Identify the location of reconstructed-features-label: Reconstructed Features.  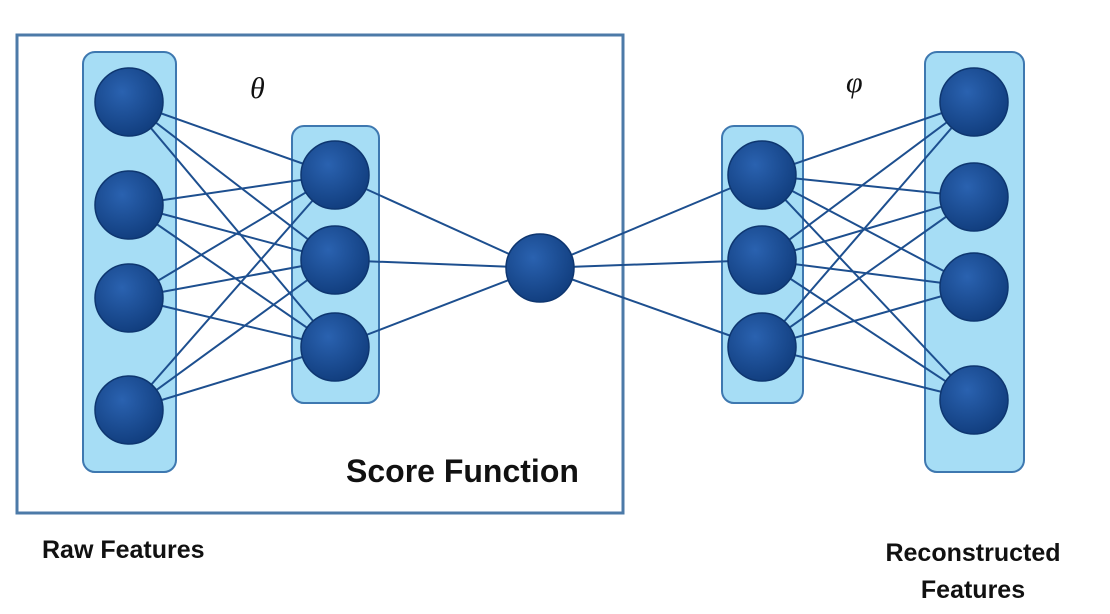
(973, 572).